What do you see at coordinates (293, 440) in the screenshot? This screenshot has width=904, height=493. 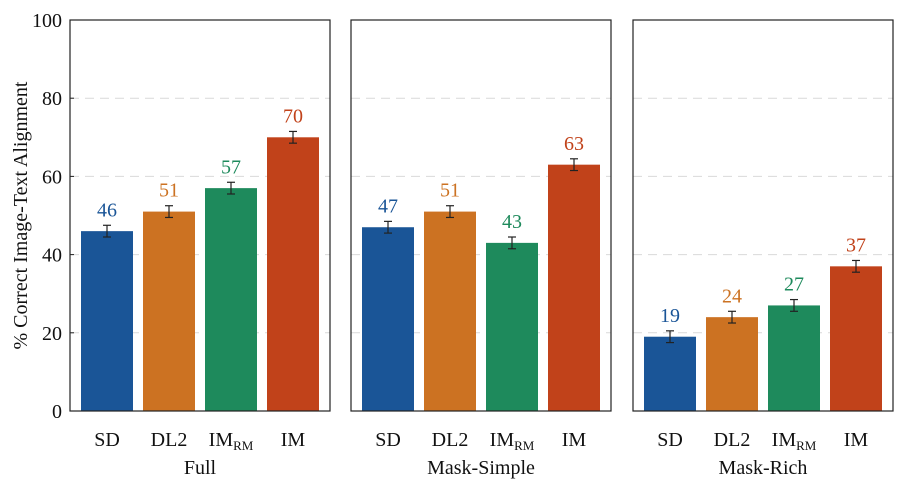 I see `category-label-full-3: IM` at bounding box center [293, 440].